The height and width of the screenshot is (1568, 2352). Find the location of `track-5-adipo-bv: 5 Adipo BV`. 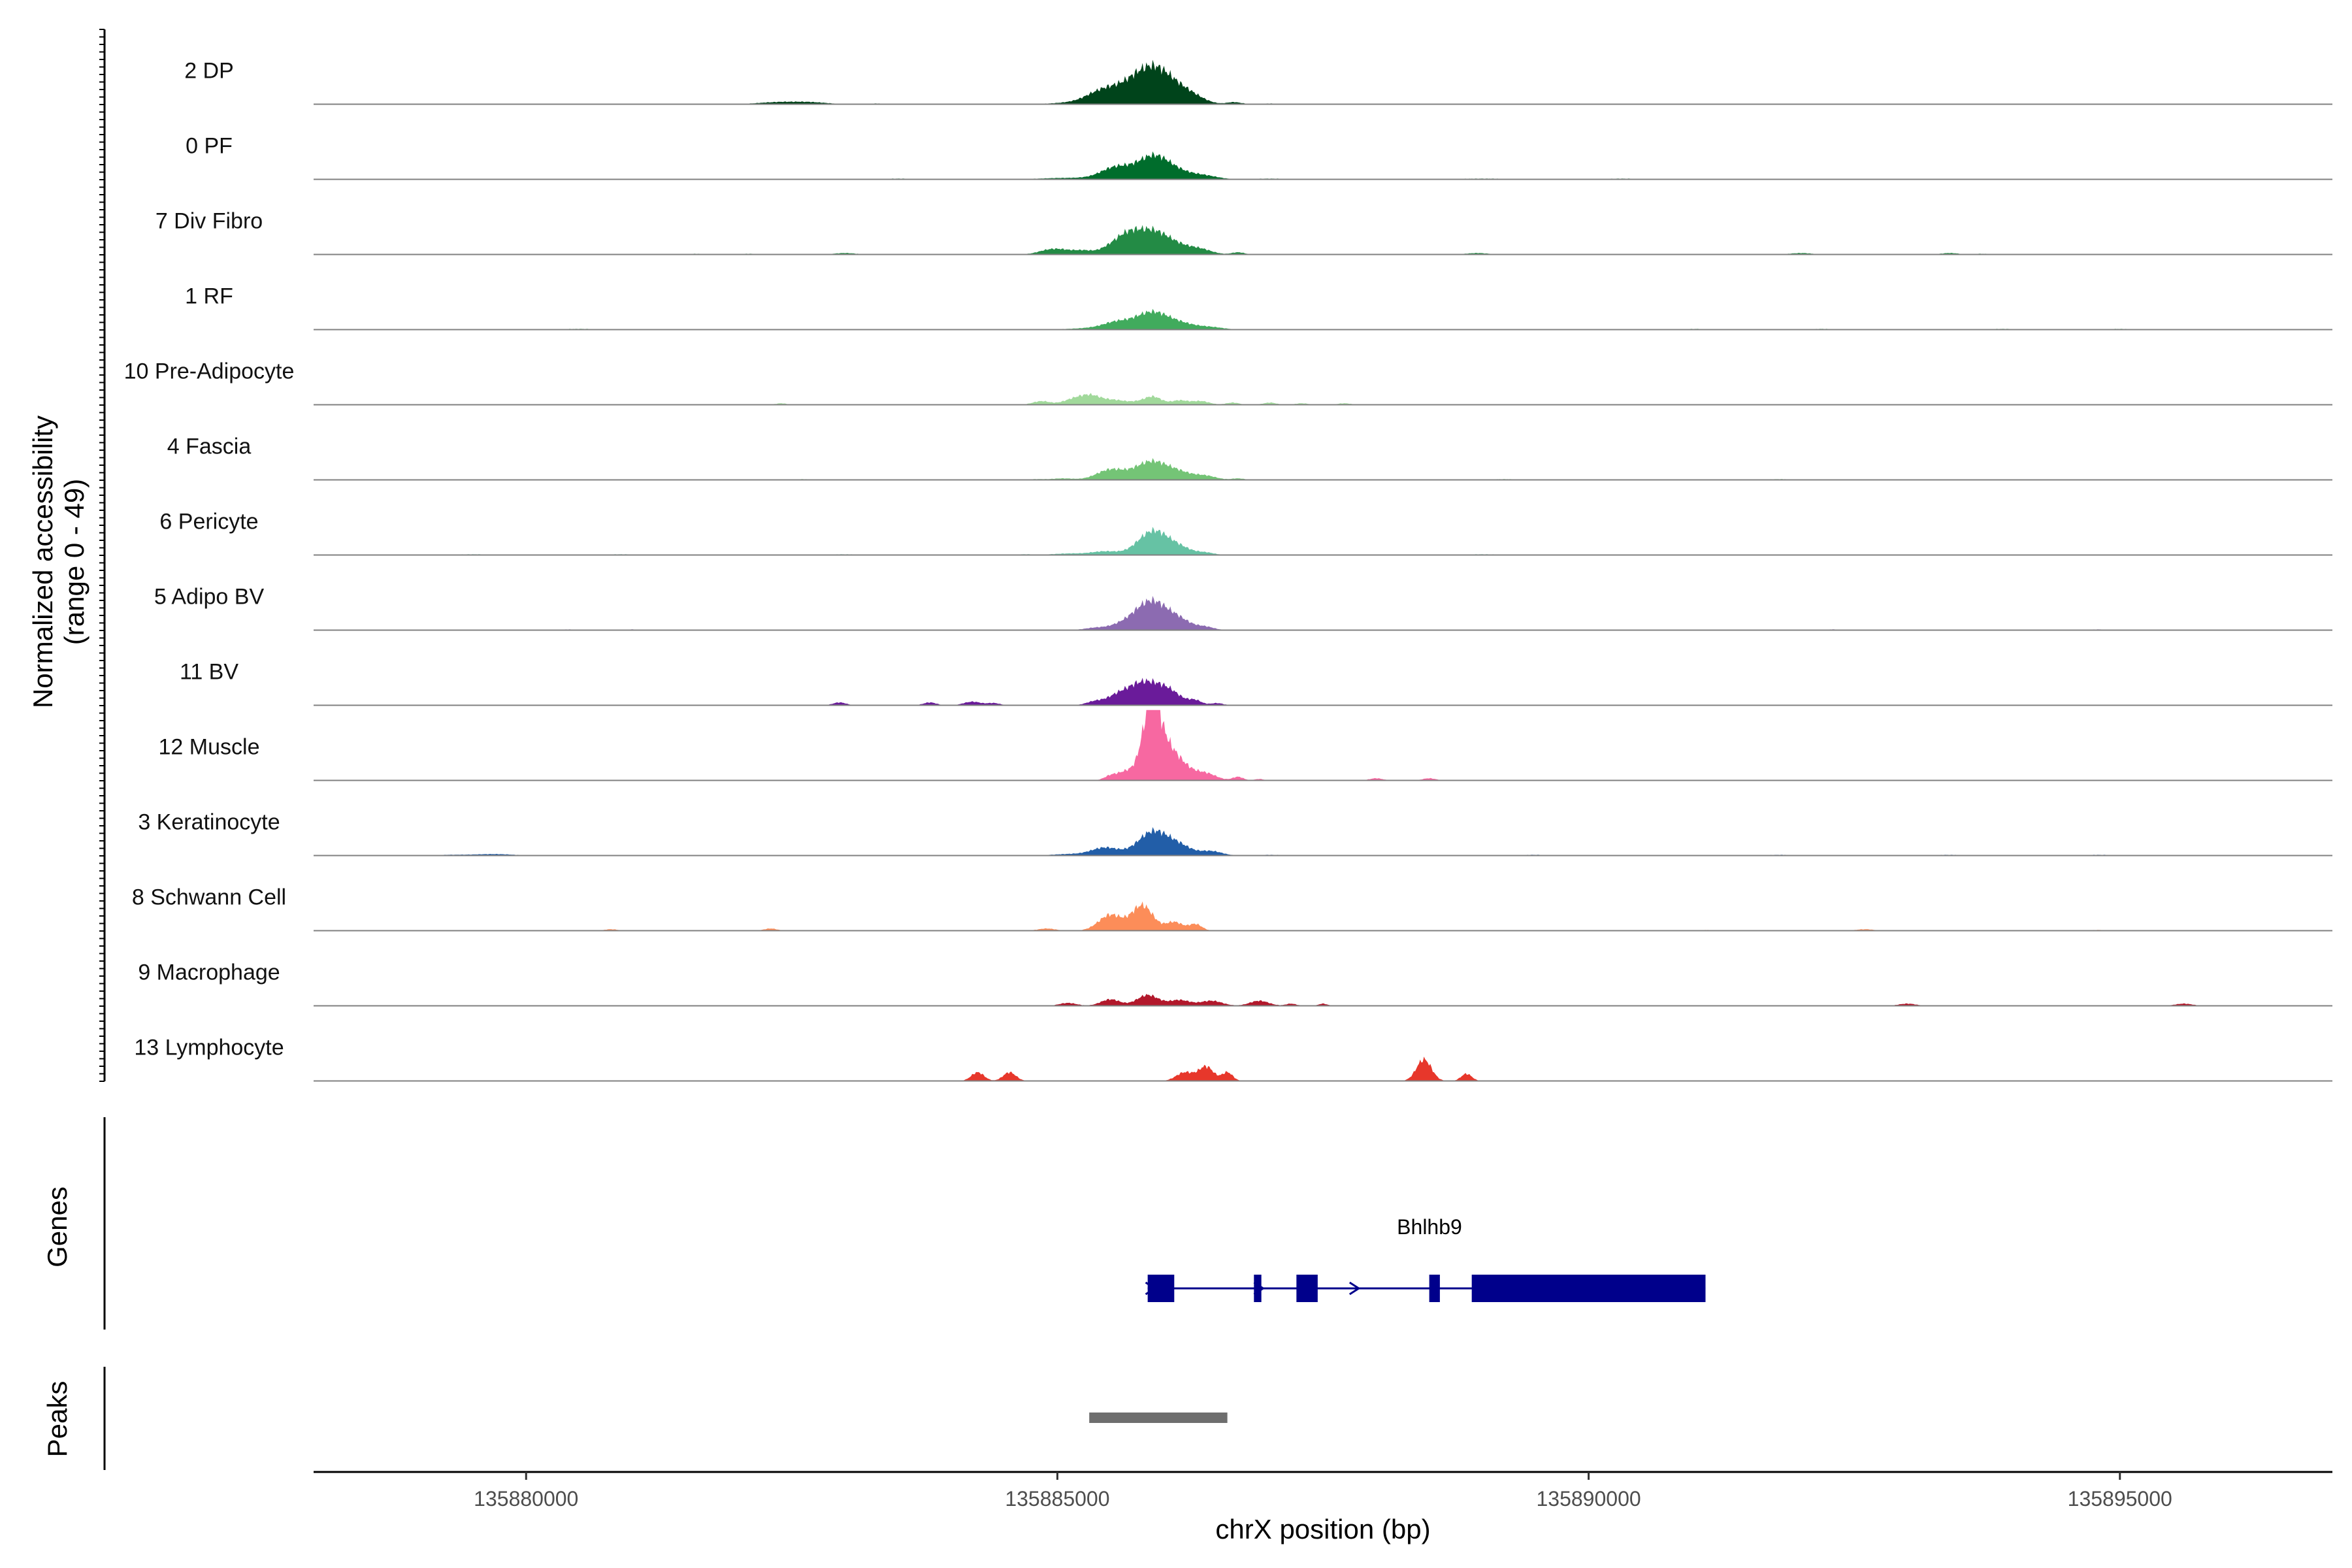

track-5-adipo-bv: 5 Adipo BV is located at coordinates (1243, 608).